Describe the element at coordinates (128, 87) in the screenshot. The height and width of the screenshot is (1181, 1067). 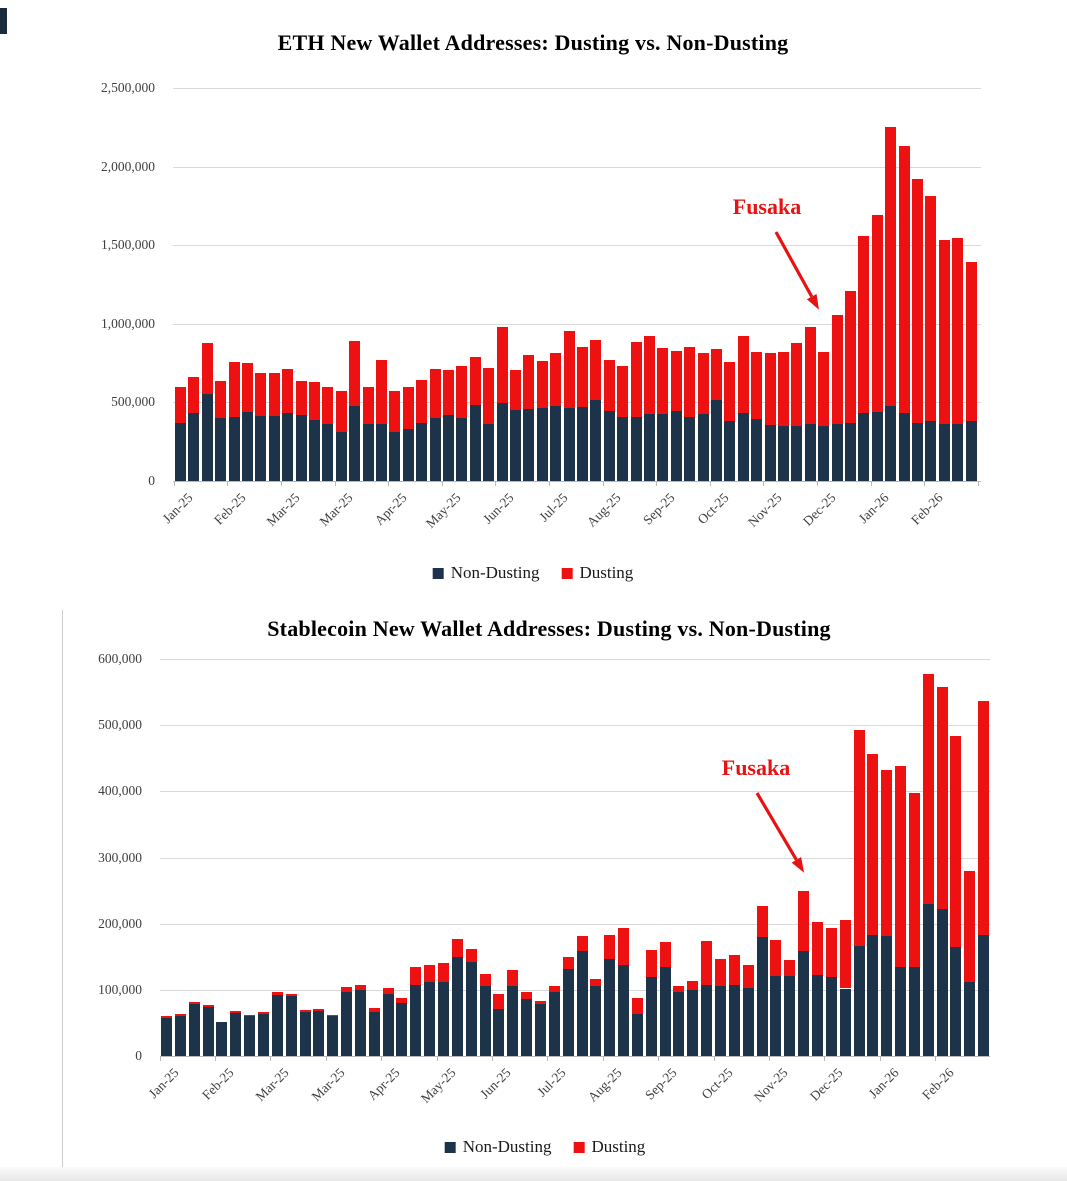
I see `y-axis-label: 2,500,000` at that location.